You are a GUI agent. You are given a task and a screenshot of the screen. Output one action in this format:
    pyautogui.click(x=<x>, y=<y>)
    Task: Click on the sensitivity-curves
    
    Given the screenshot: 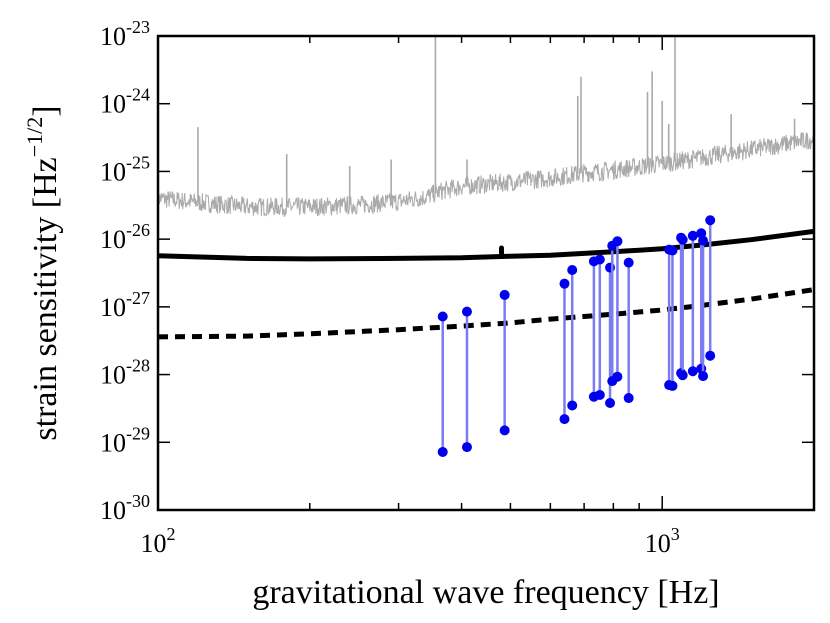 What is the action you would take?
    pyautogui.click(x=486, y=284)
    